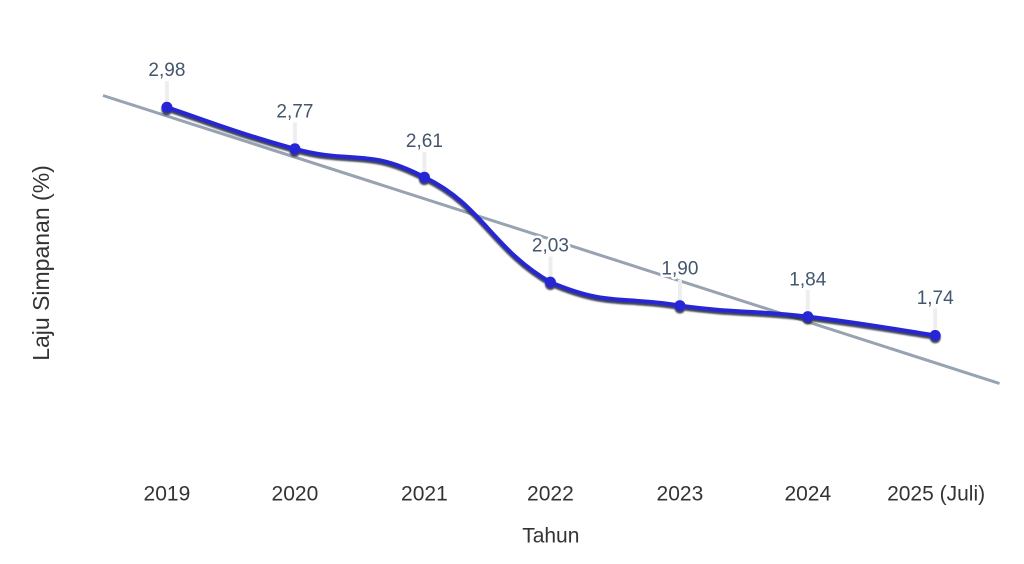 Image resolution: width=1024 pixels, height=564 pixels. I want to click on svg-text: Laju Simpanan (%), so click(41, 263).